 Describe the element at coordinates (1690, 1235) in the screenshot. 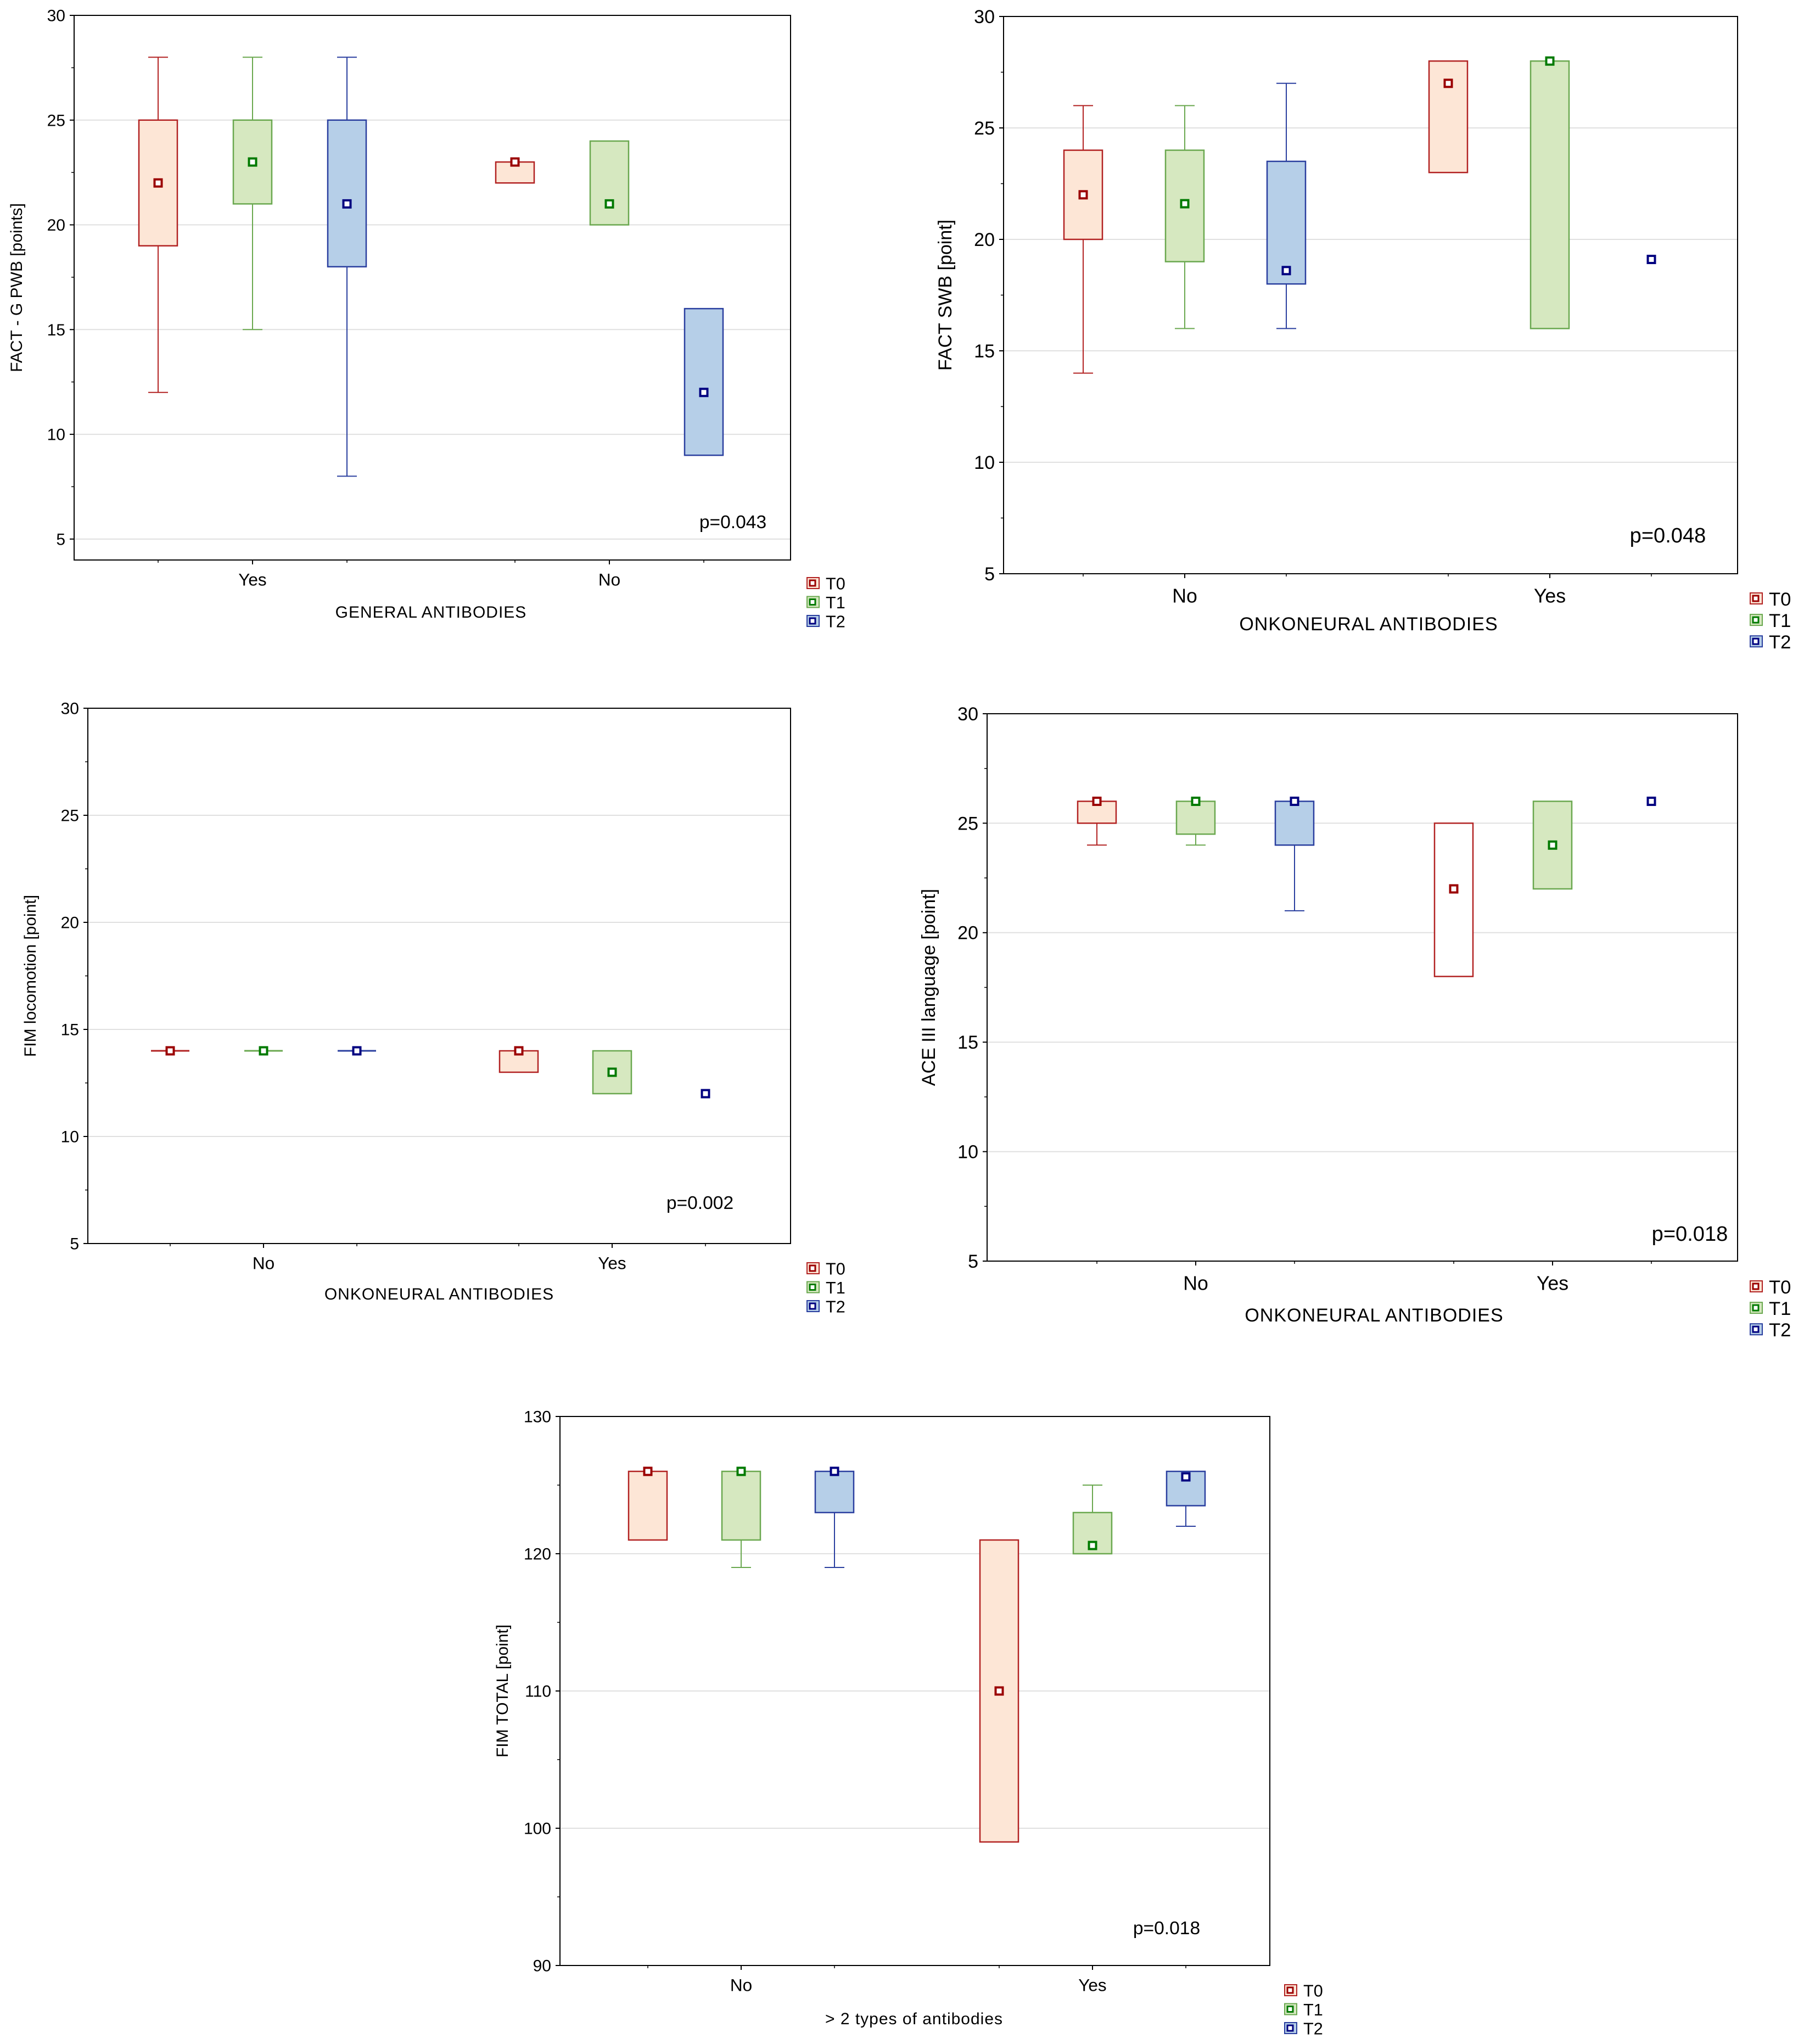

I see `p-value-annotation: p=0.018` at that location.